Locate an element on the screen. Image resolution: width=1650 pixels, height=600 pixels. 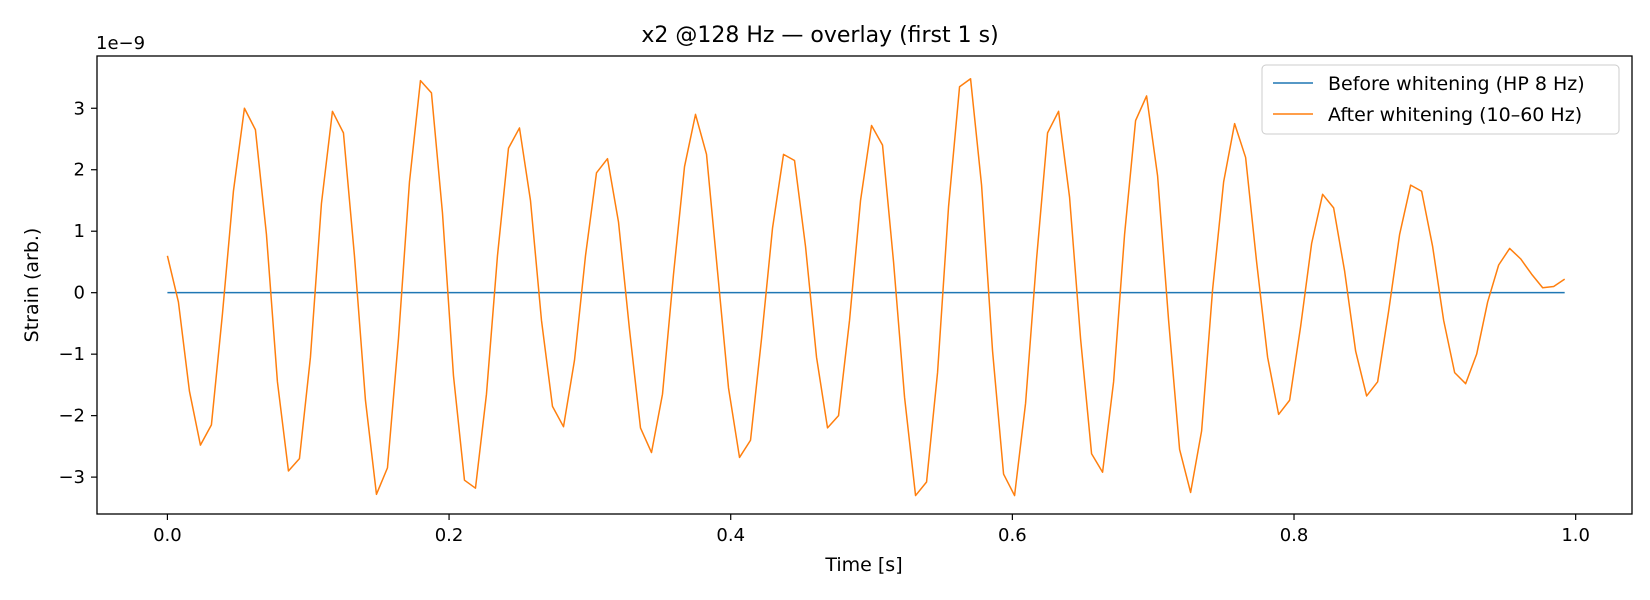
chart-title: x2 @128 Hz — overlay (first 1 s) is located at coordinates (819, 35).